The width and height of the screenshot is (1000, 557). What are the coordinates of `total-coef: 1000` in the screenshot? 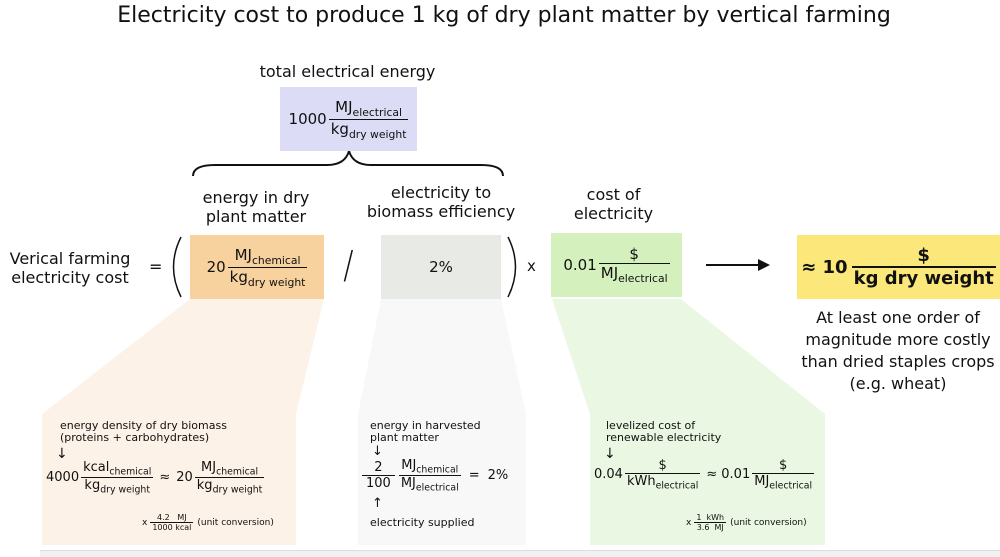 It's located at (307, 119).